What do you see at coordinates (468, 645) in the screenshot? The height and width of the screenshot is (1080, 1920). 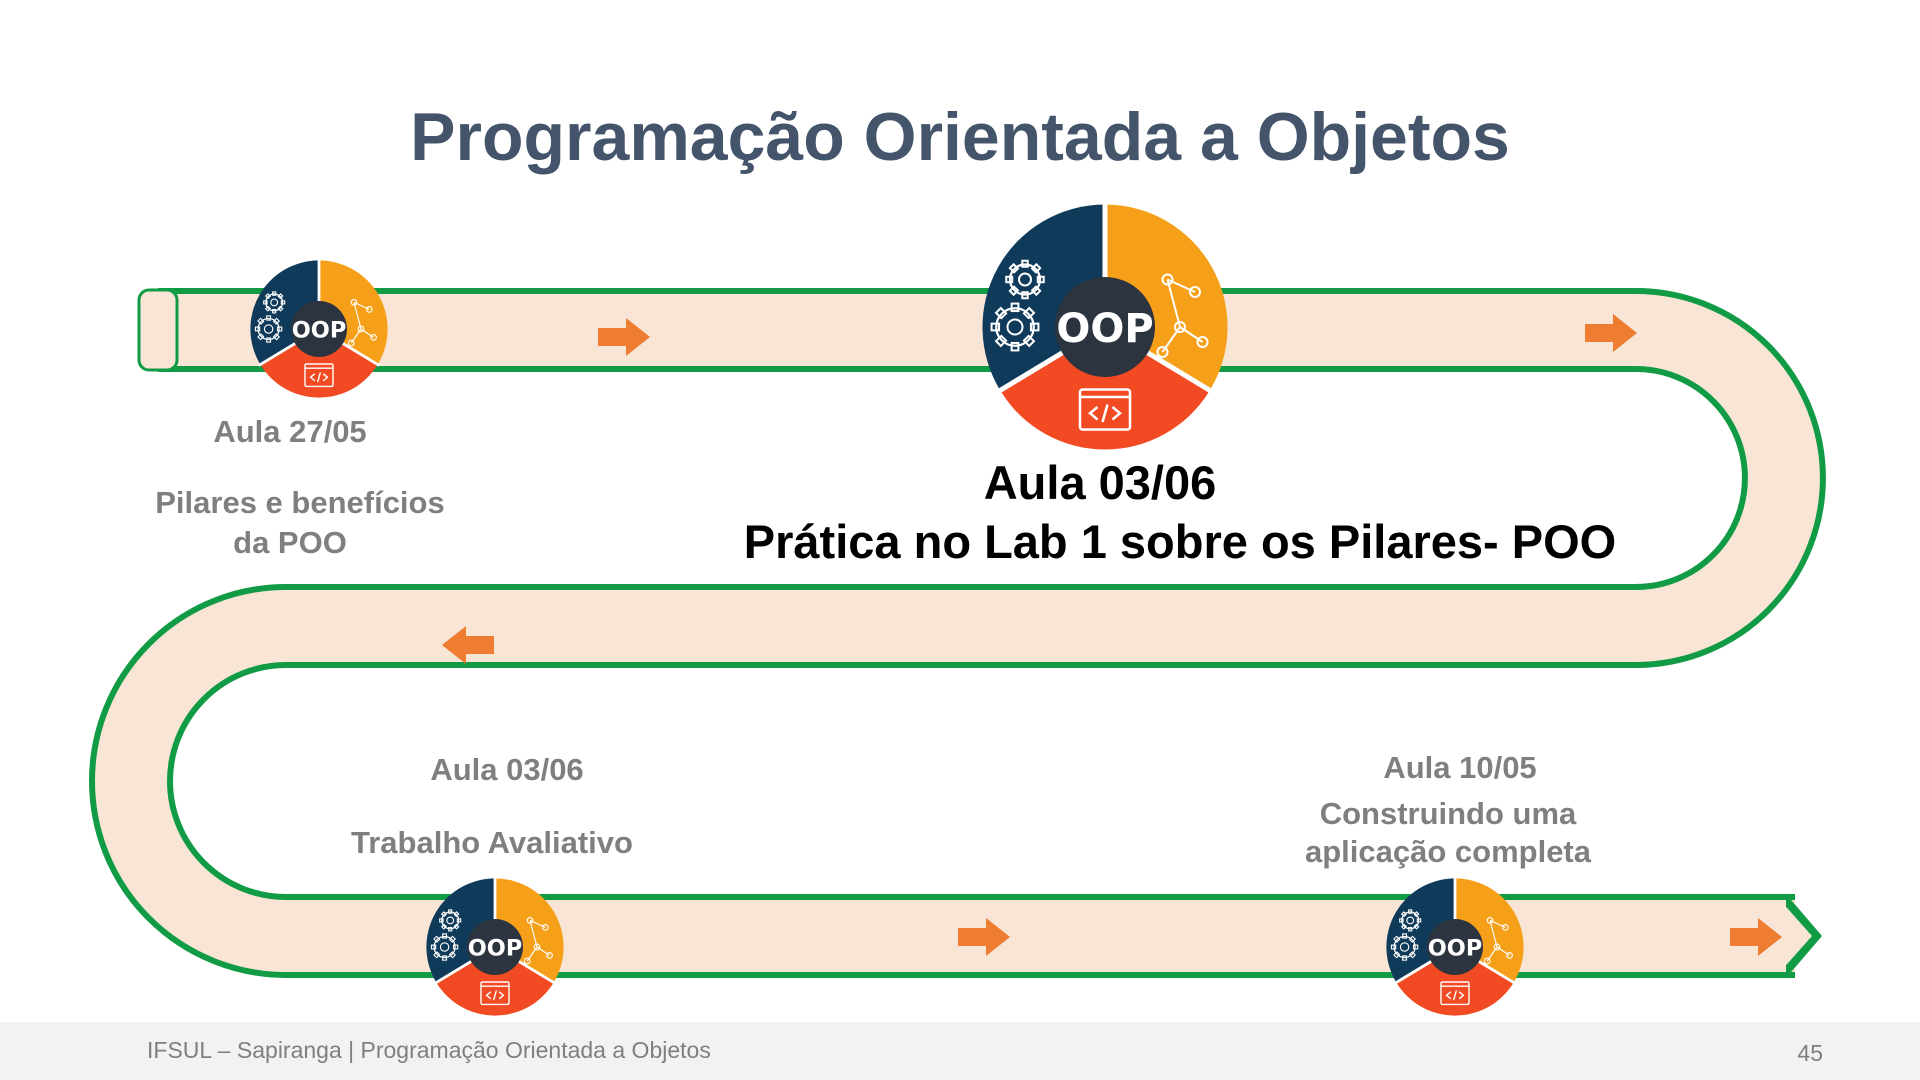 I see `arrow-left-icon` at bounding box center [468, 645].